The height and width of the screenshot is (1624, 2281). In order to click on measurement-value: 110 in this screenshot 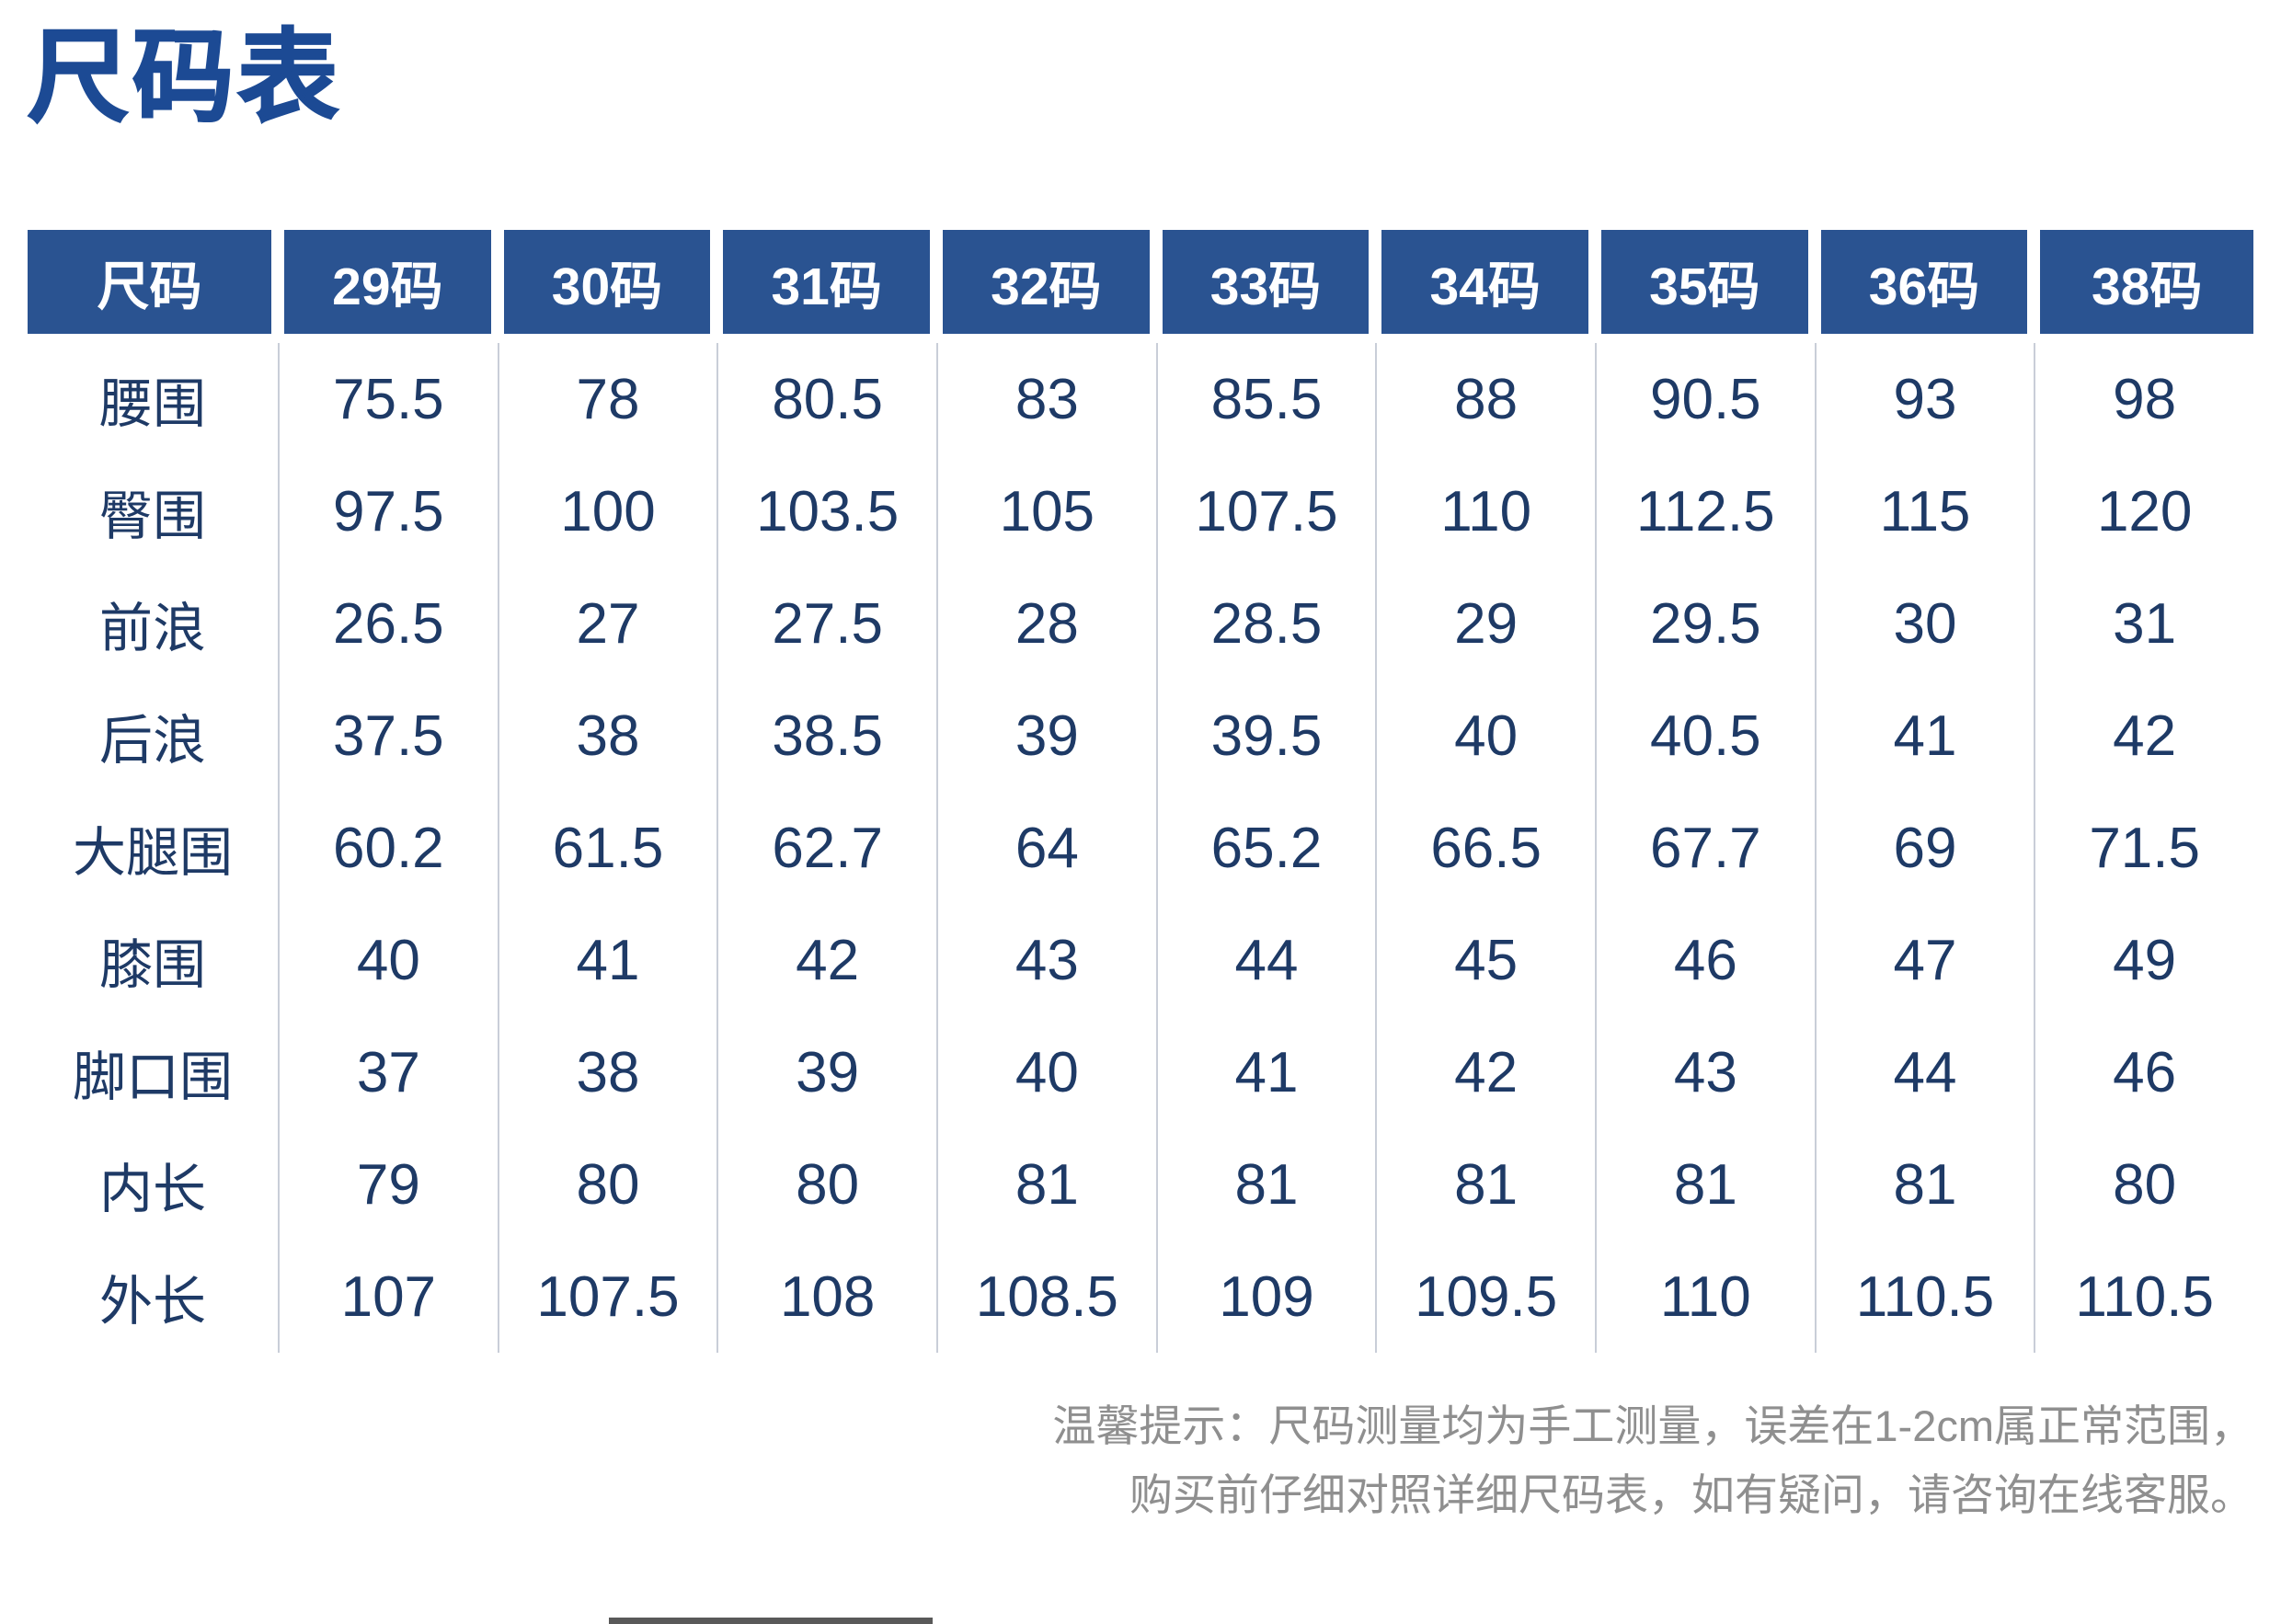, I will do `click(1485, 511)`.